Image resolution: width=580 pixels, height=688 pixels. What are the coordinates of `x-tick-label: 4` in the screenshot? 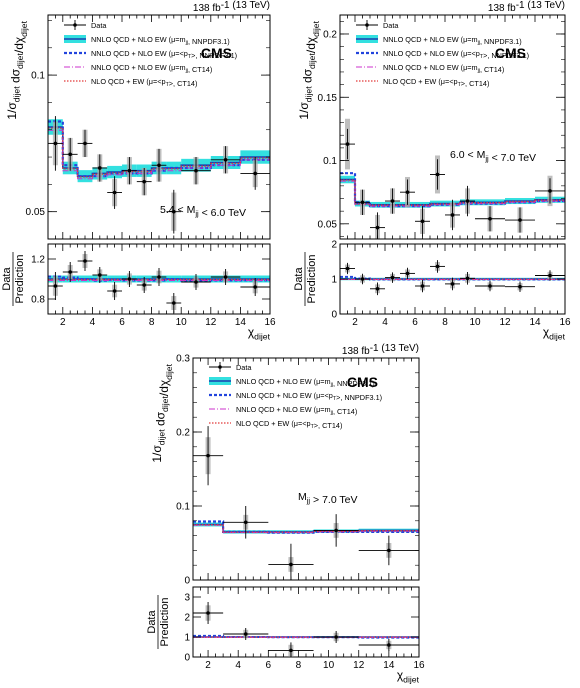 It's located at (238, 665).